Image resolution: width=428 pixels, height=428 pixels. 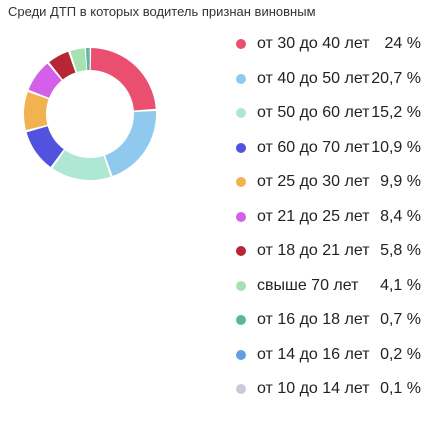 What do you see at coordinates (400, 216) in the screenshot?
I see `legend-value: 8,4 %` at bounding box center [400, 216].